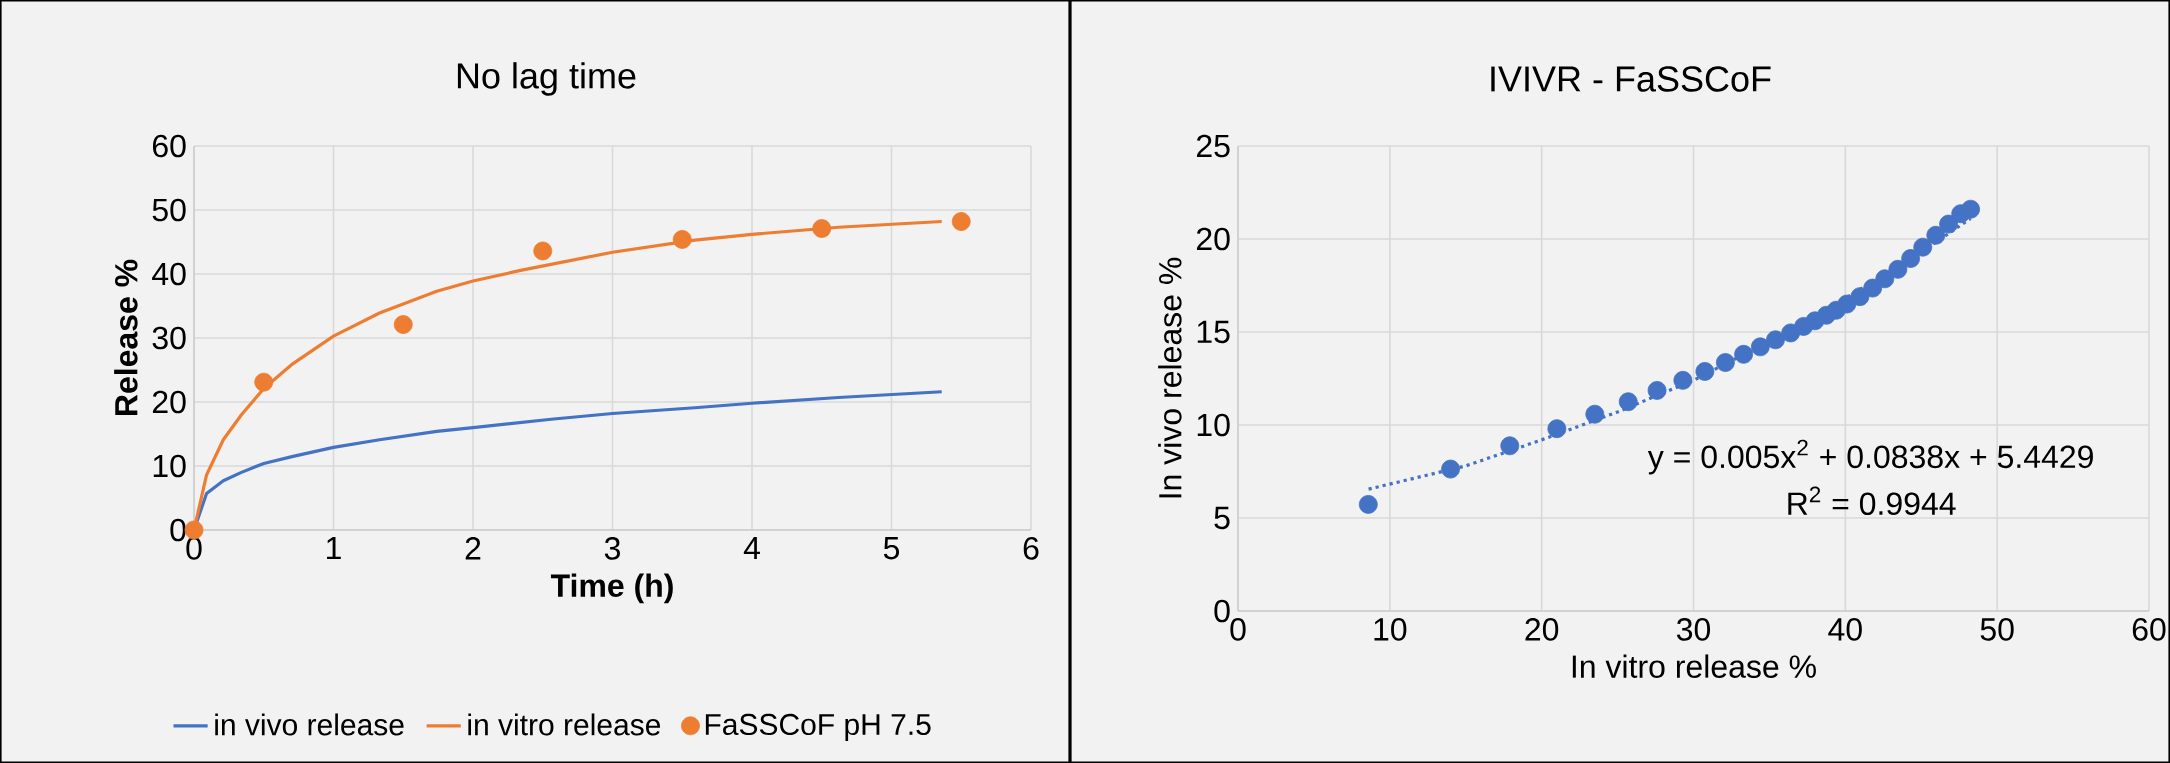 The width and height of the screenshot is (2170, 763). What do you see at coordinates (169, 338) in the screenshot?
I see `y-tick-label: 30` at bounding box center [169, 338].